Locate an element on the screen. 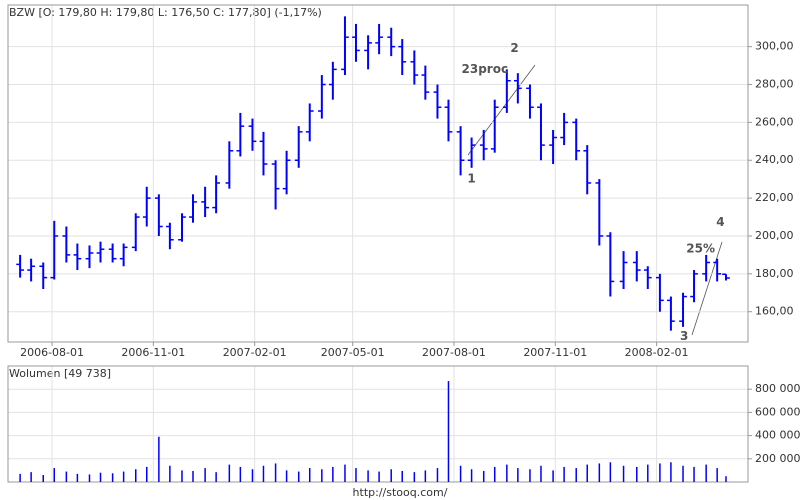 The width and height of the screenshot is (800, 500). y-tick-label: 260,00 is located at coordinates (774, 121).